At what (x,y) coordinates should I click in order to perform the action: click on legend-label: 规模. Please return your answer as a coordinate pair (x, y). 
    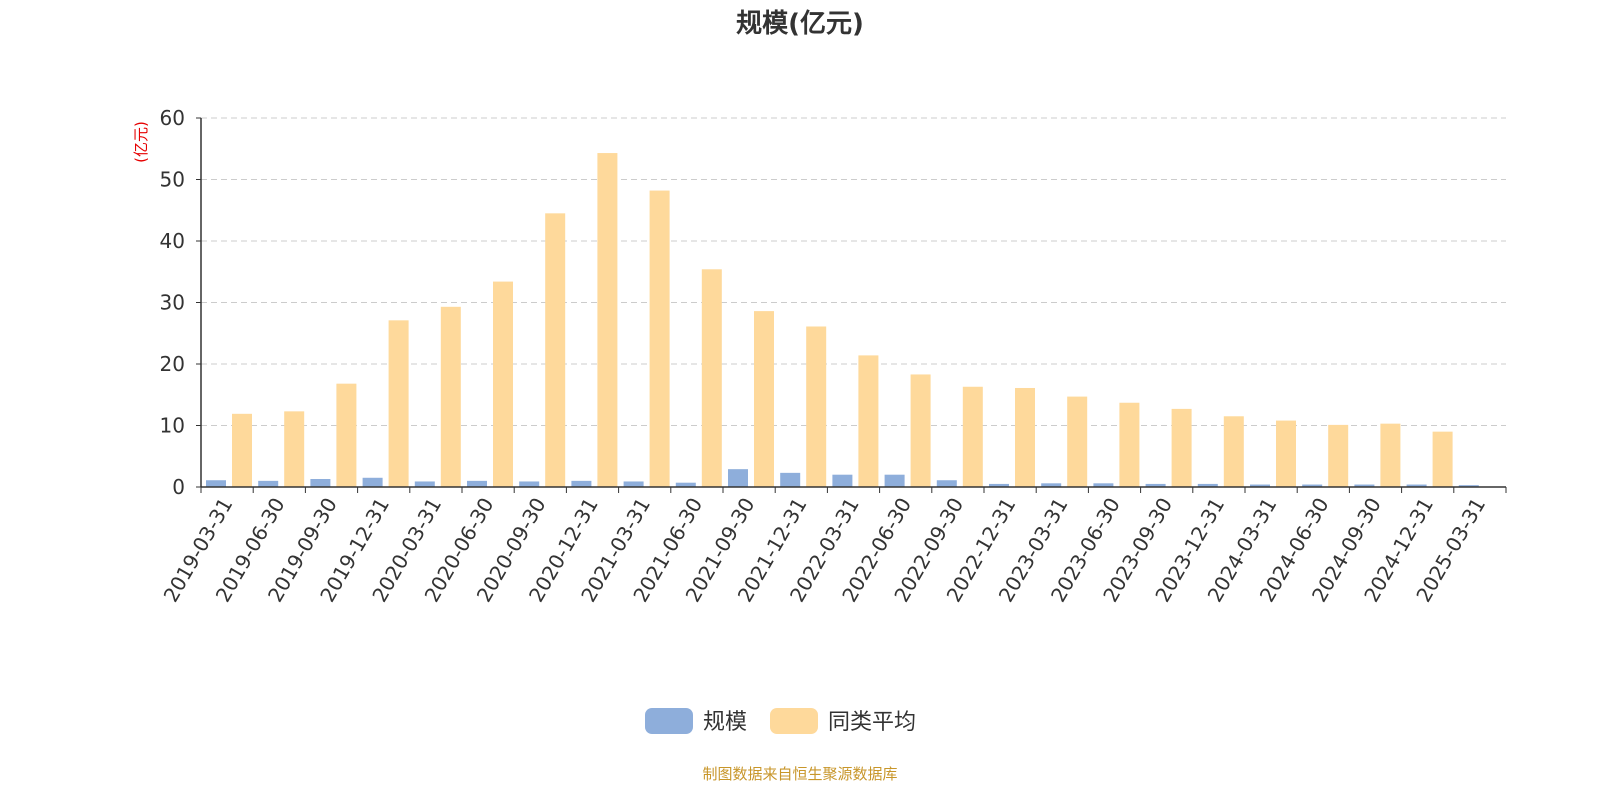
    Looking at the image, I should click on (725, 722).